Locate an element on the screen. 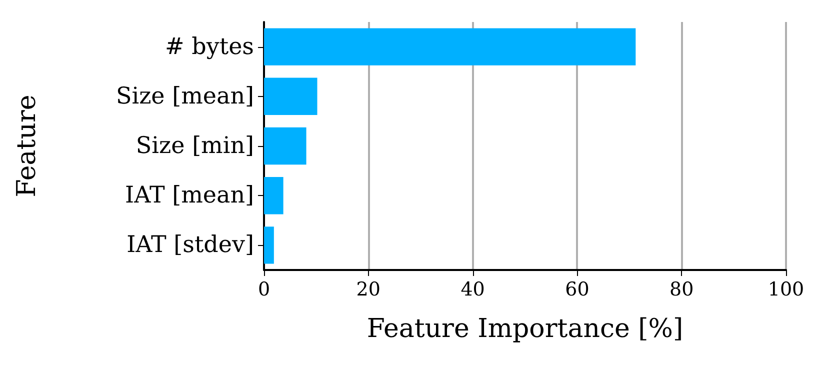 The height and width of the screenshot is (378, 831). y-tick-label: Size [mean] is located at coordinates (185, 96).